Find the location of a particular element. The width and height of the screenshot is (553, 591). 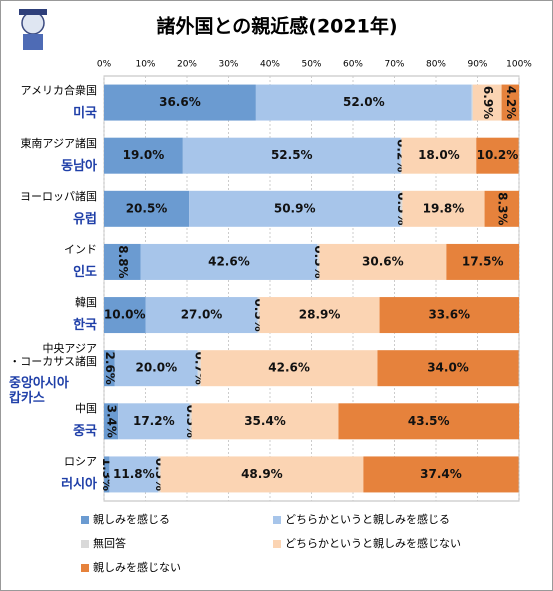

category-translation: 중앙아시아 캅카스 is located at coordinates (39, 391).